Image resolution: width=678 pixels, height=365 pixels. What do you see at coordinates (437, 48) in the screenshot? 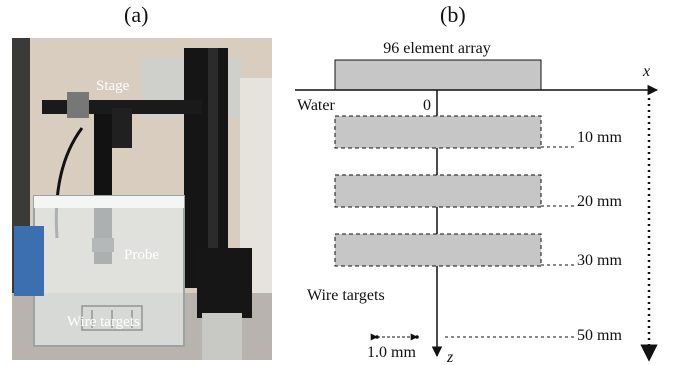
I see `array-label: 96 element array` at bounding box center [437, 48].